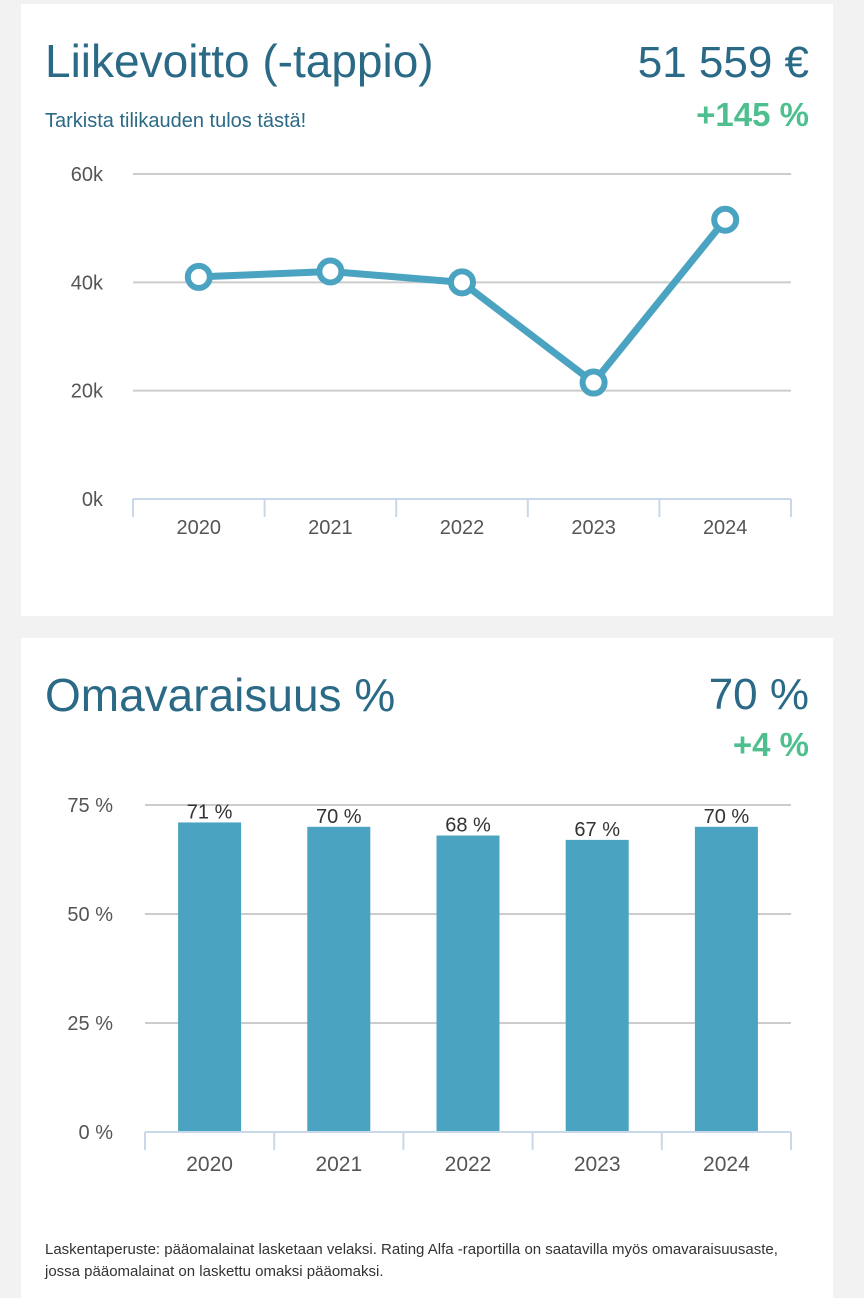 The image size is (864, 1298). Describe the element at coordinates (220, 695) in the screenshot. I see `equity-title: Omavaraisuus %` at that location.